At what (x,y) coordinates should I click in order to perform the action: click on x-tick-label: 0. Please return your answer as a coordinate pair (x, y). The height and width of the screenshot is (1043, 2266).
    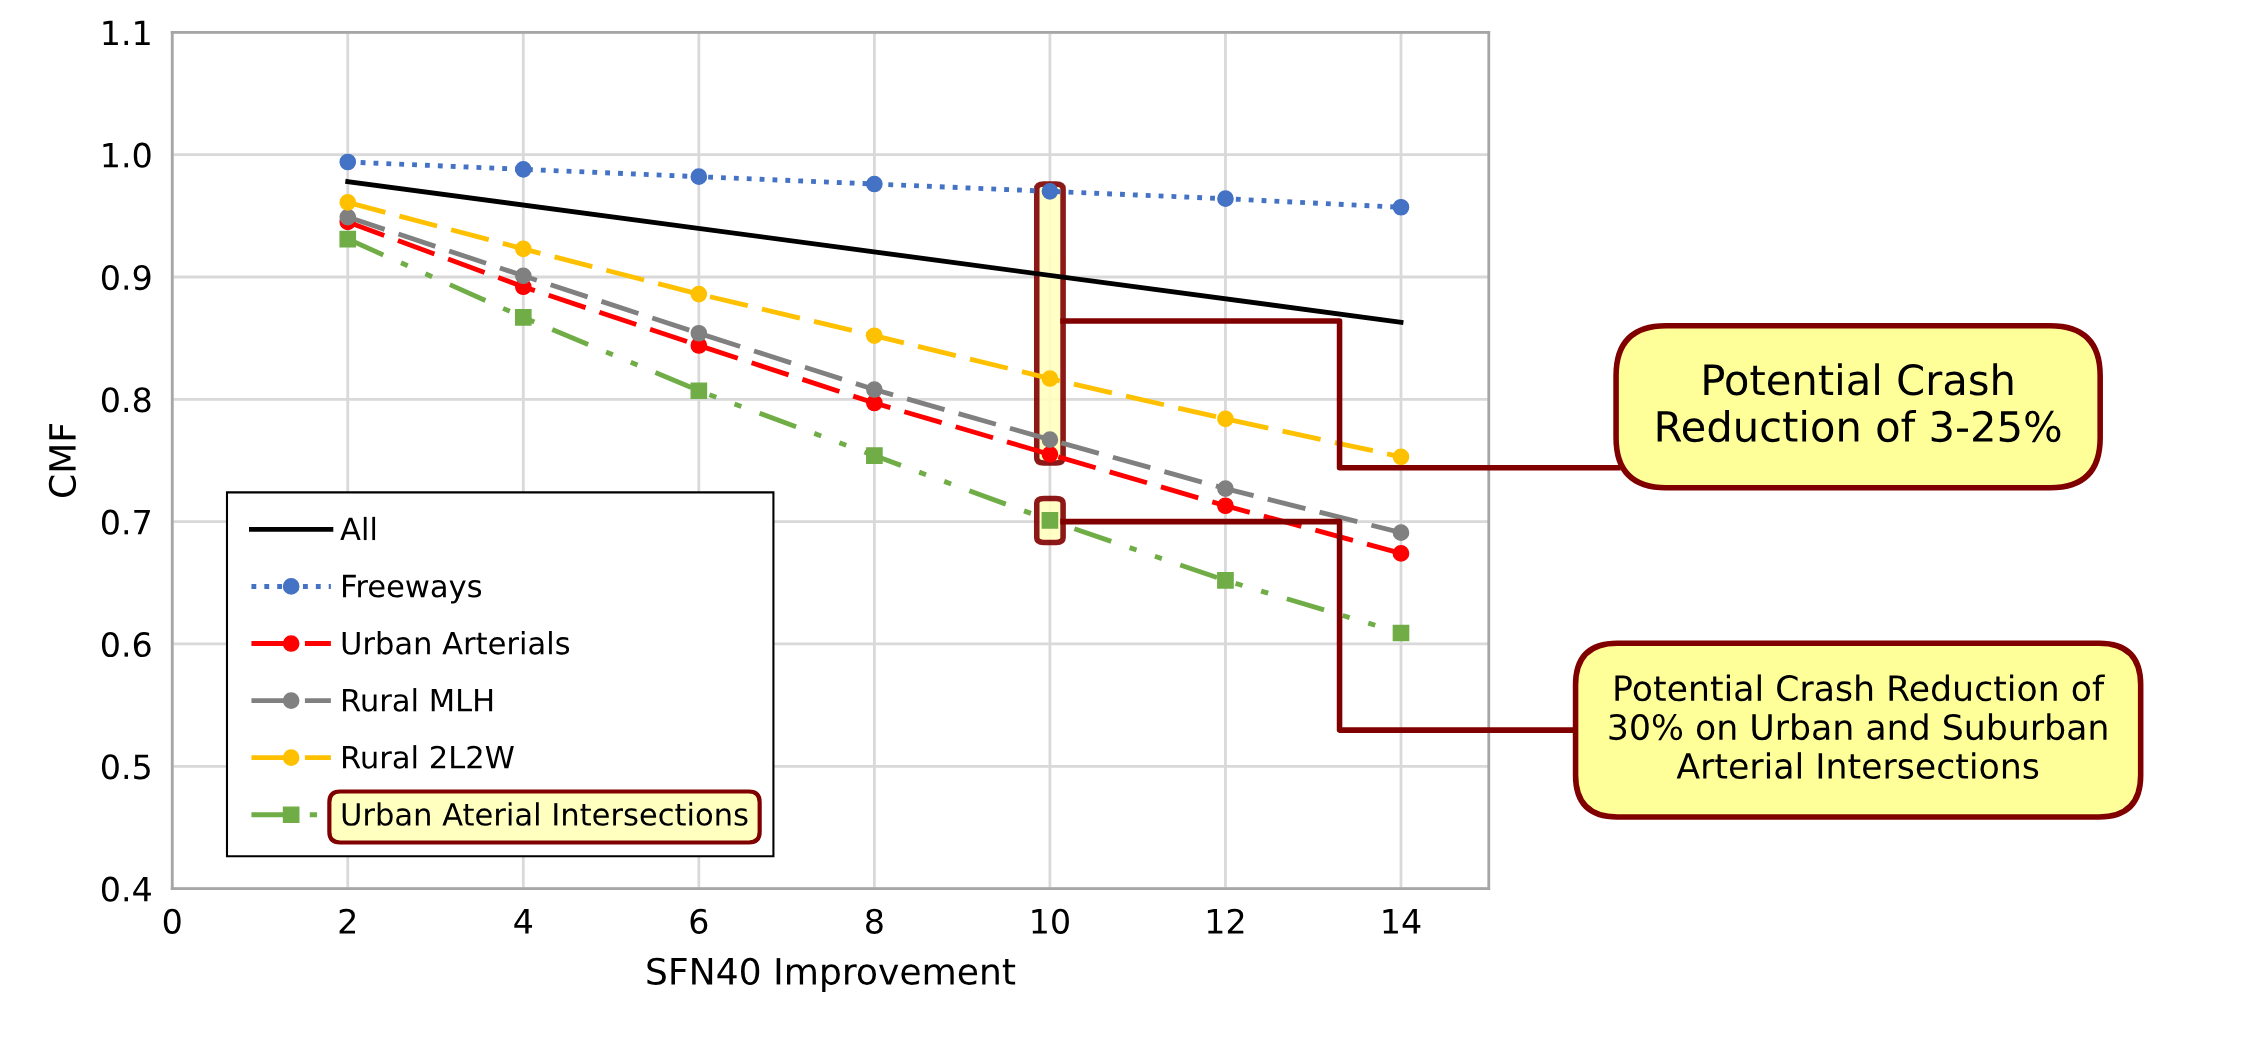
    Looking at the image, I should click on (172, 921).